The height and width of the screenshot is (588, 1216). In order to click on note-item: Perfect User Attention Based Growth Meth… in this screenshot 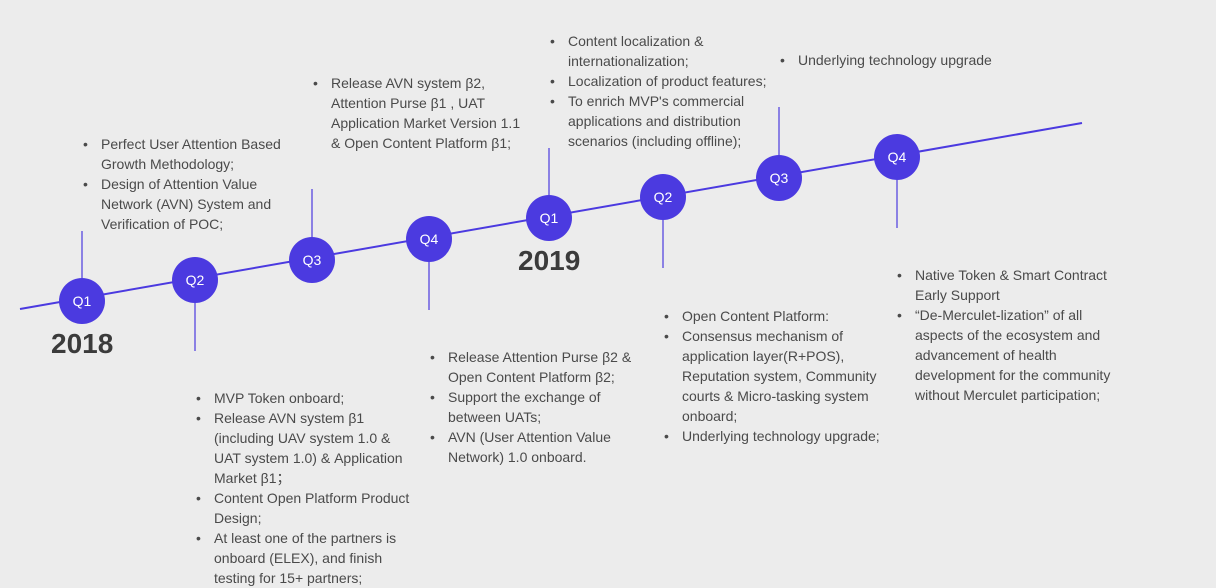, I will do `click(188, 154)`.